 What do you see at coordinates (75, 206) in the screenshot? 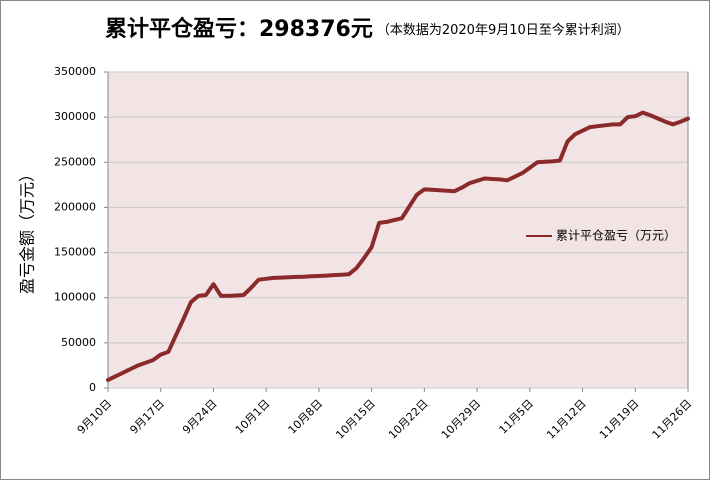
I see `y-tick-label: 200000` at bounding box center [75, 206].